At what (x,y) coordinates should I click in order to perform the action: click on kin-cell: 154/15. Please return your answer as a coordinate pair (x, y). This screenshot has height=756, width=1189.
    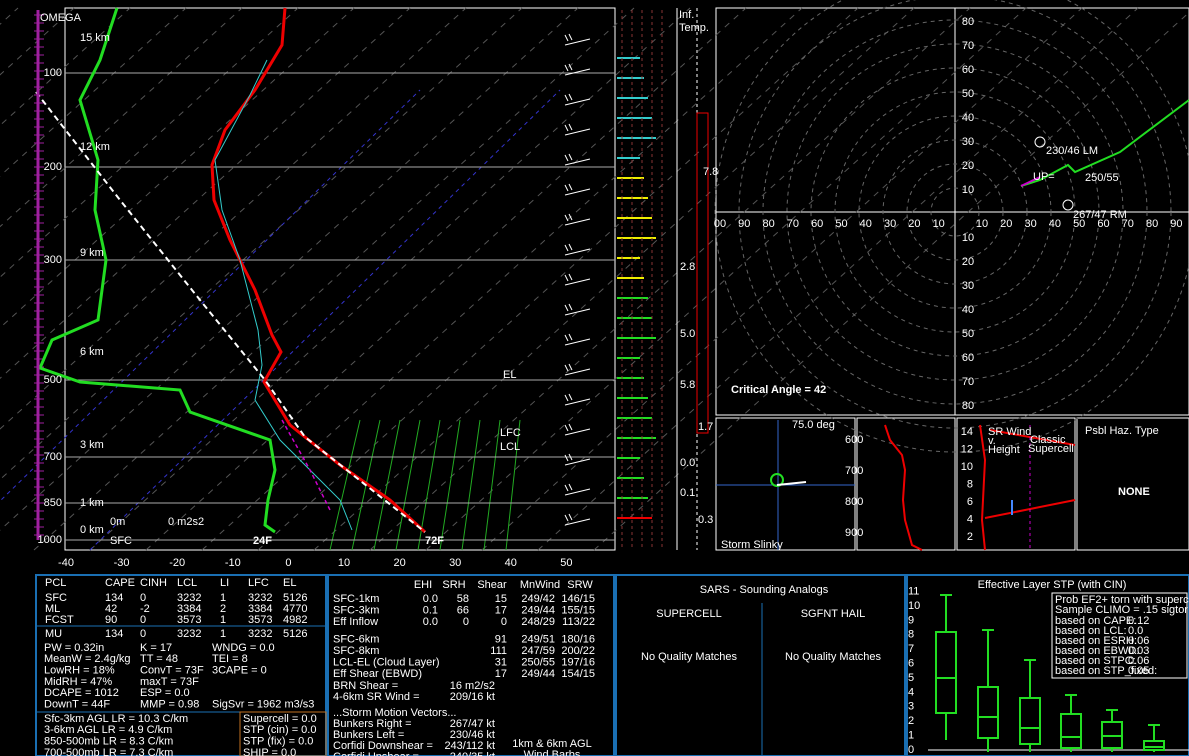
    Looking at the image, I should click on (578, 674).